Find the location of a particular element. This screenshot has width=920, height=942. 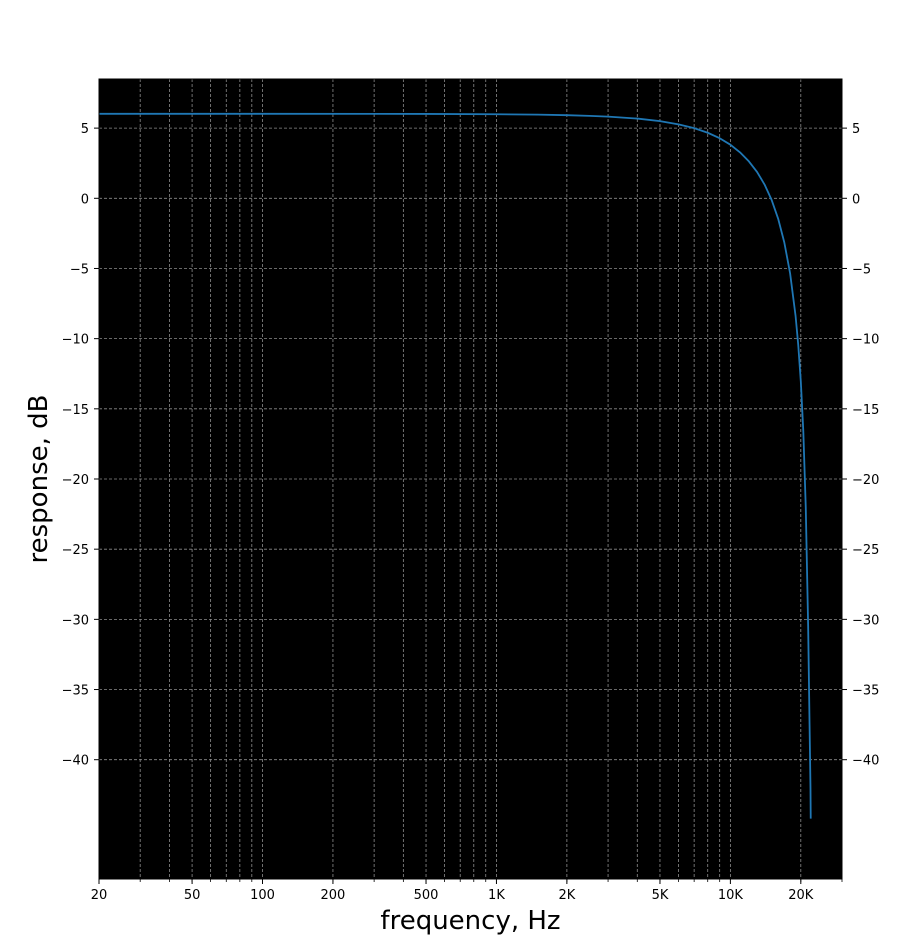

y-tick-label-left: −25 is located at coordinates (75, 550).